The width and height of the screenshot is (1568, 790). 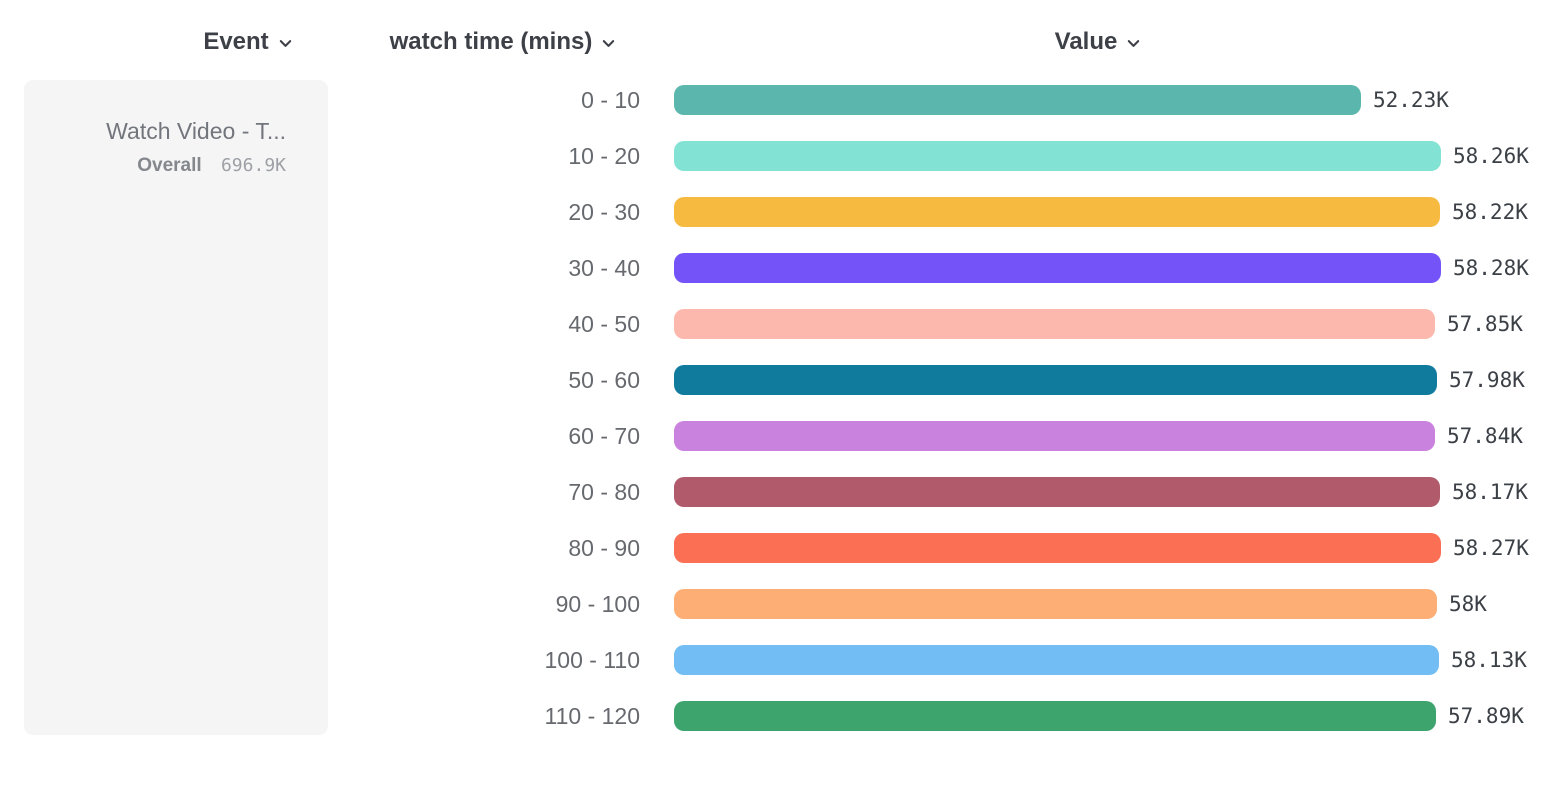 I want to click on bar-value-label: 58.13K, so click(x=1489, y=660).